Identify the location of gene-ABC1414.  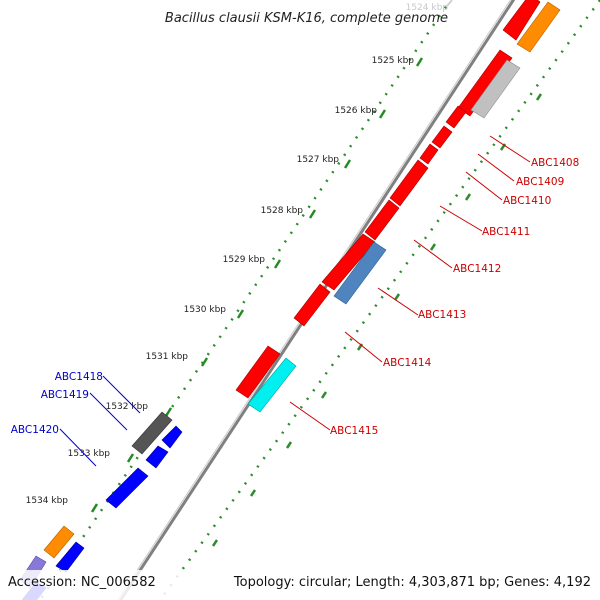
(312, 305).